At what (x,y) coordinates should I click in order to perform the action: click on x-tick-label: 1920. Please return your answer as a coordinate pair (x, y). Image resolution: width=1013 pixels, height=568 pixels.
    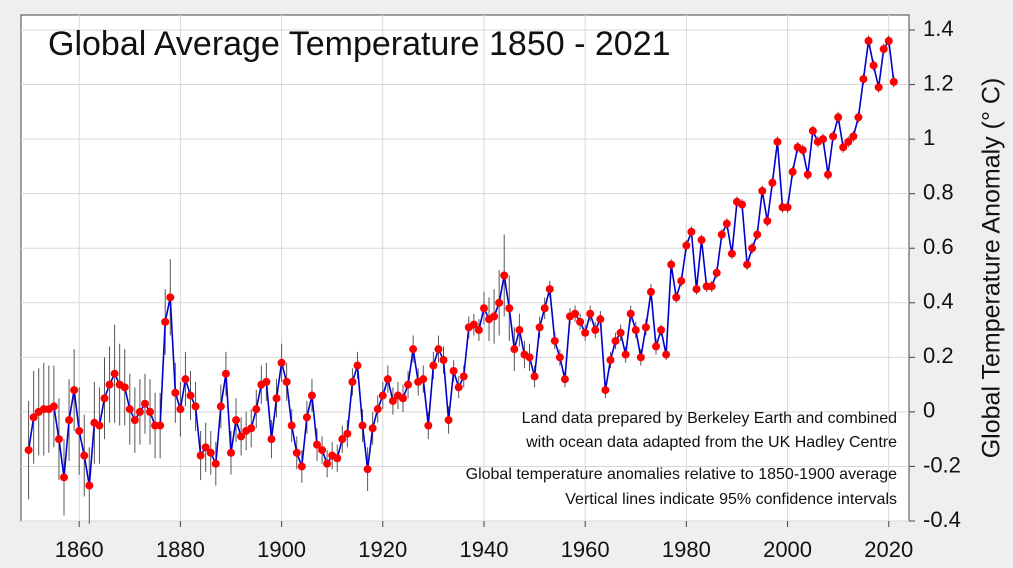
    Looking at the image, I should click on (382, 549).